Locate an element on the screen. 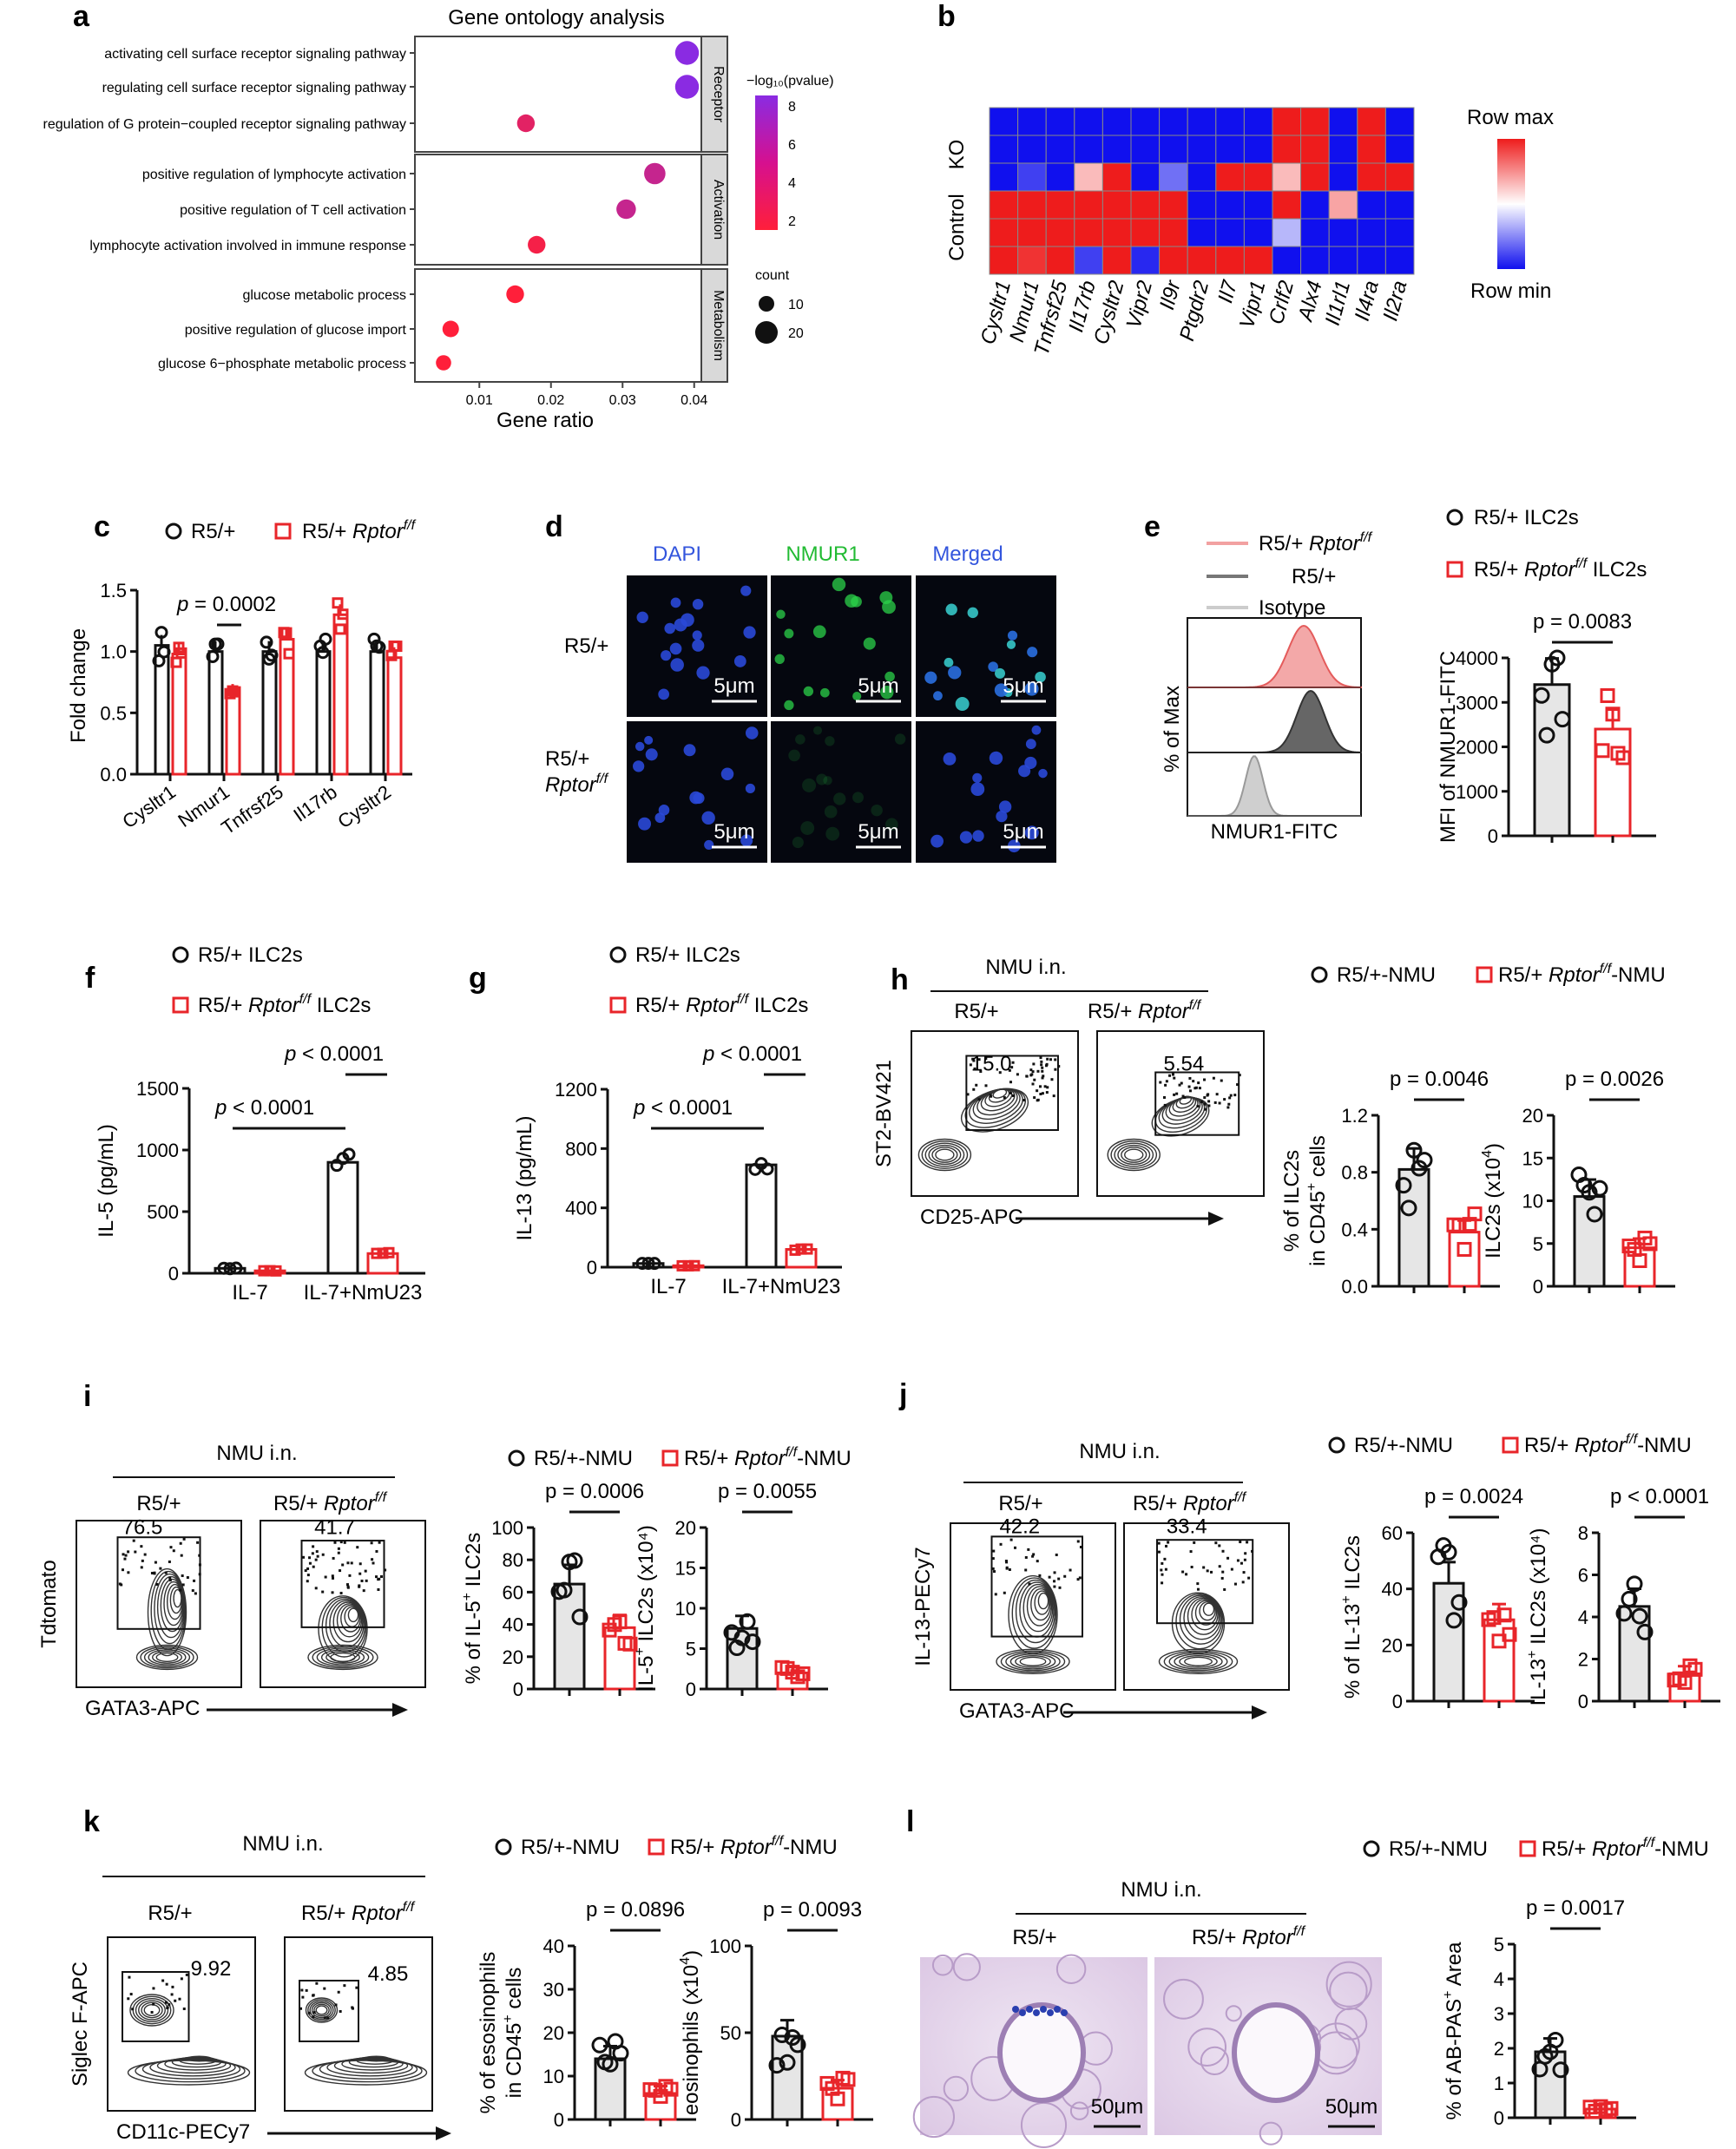  legend-marker-ctrl is located at coordinates (173, 531).